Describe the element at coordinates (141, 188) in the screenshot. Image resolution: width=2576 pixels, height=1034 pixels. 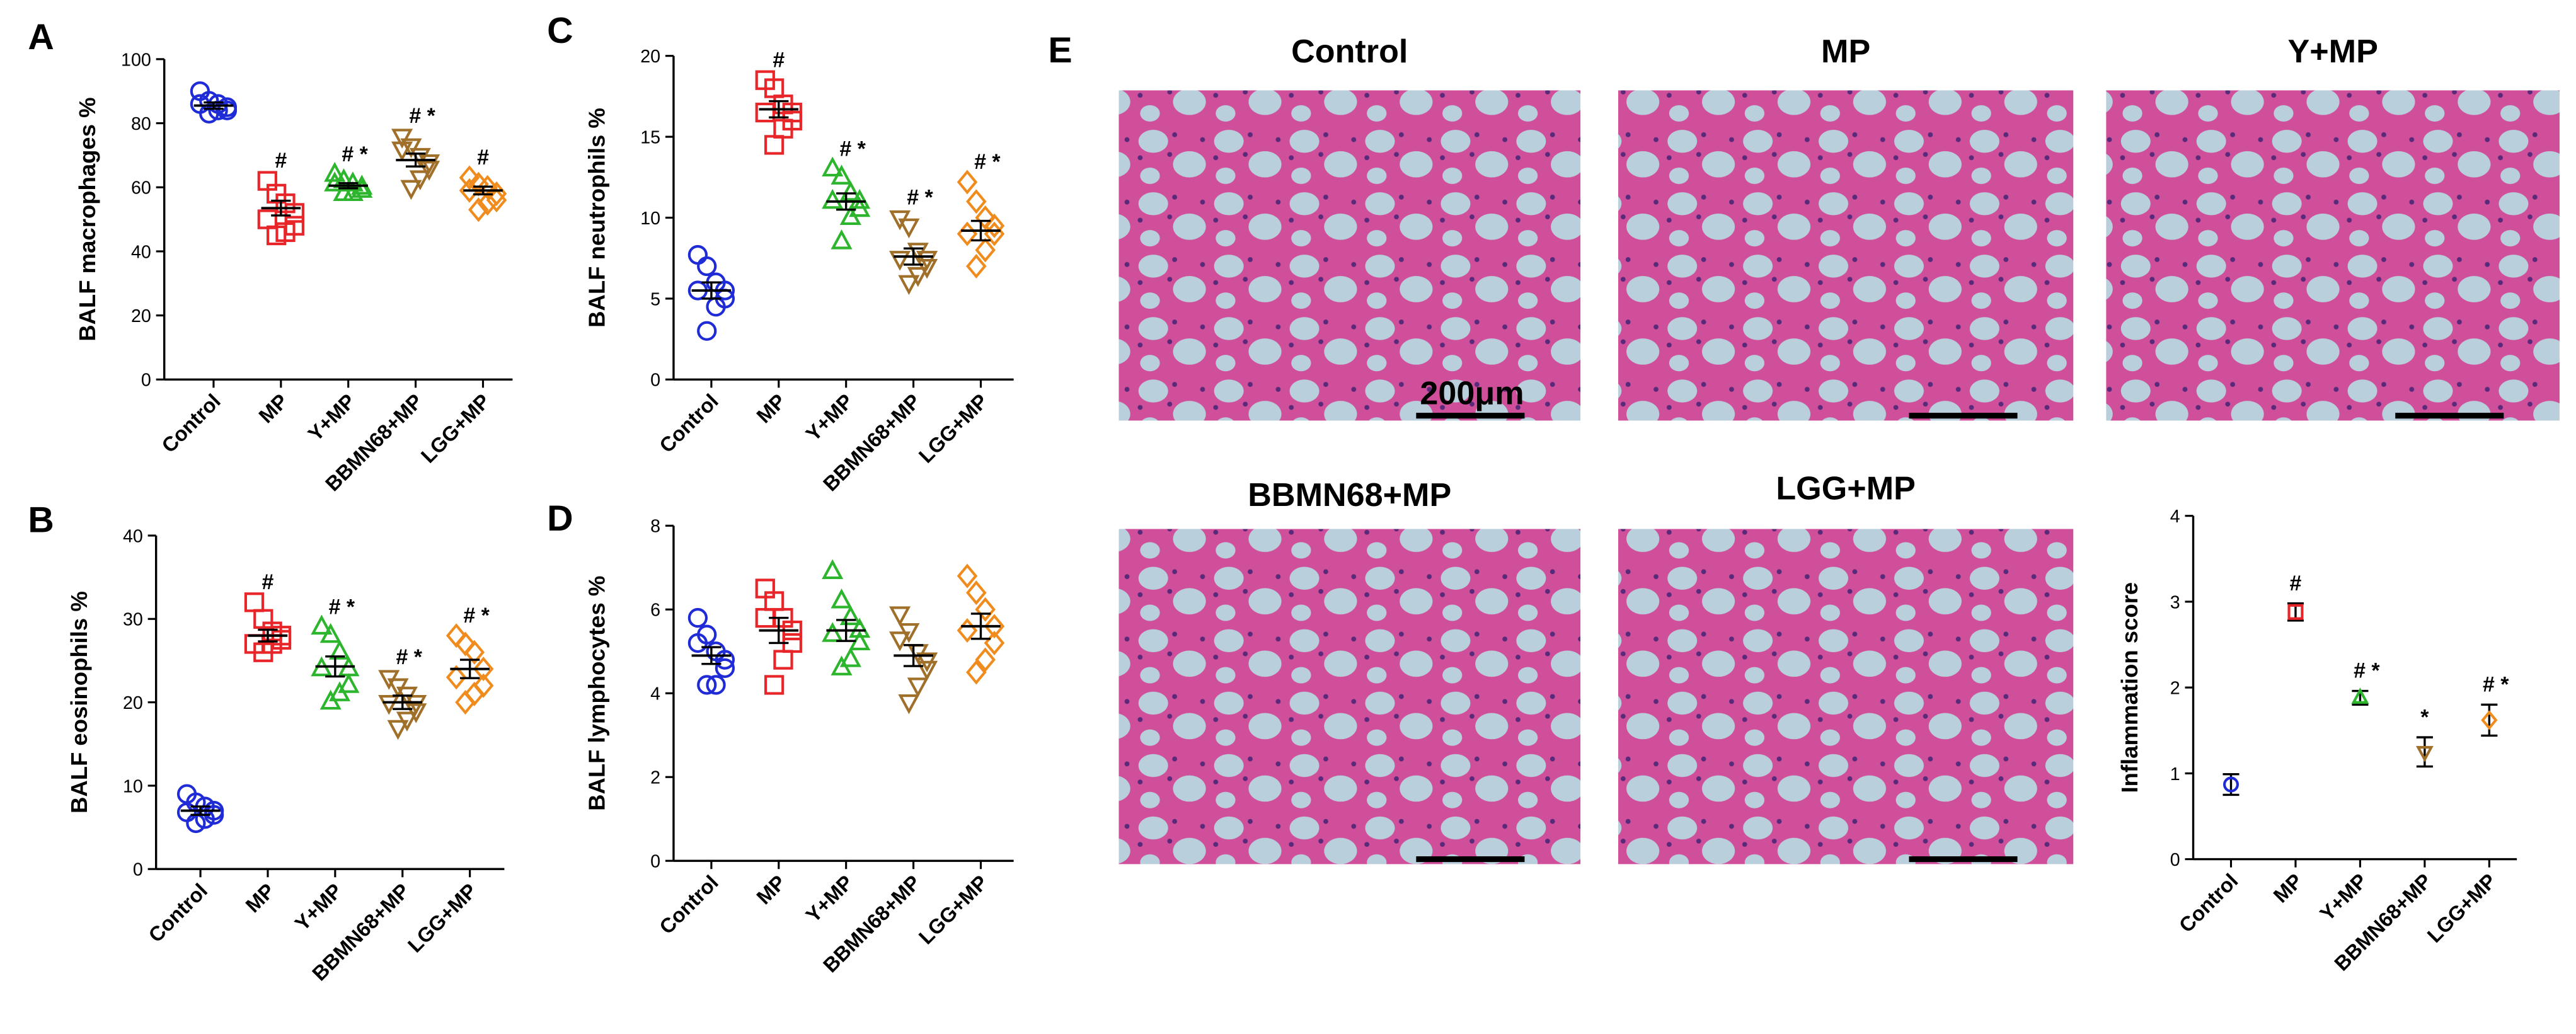
I see `y-tick-label: 60` at that location.